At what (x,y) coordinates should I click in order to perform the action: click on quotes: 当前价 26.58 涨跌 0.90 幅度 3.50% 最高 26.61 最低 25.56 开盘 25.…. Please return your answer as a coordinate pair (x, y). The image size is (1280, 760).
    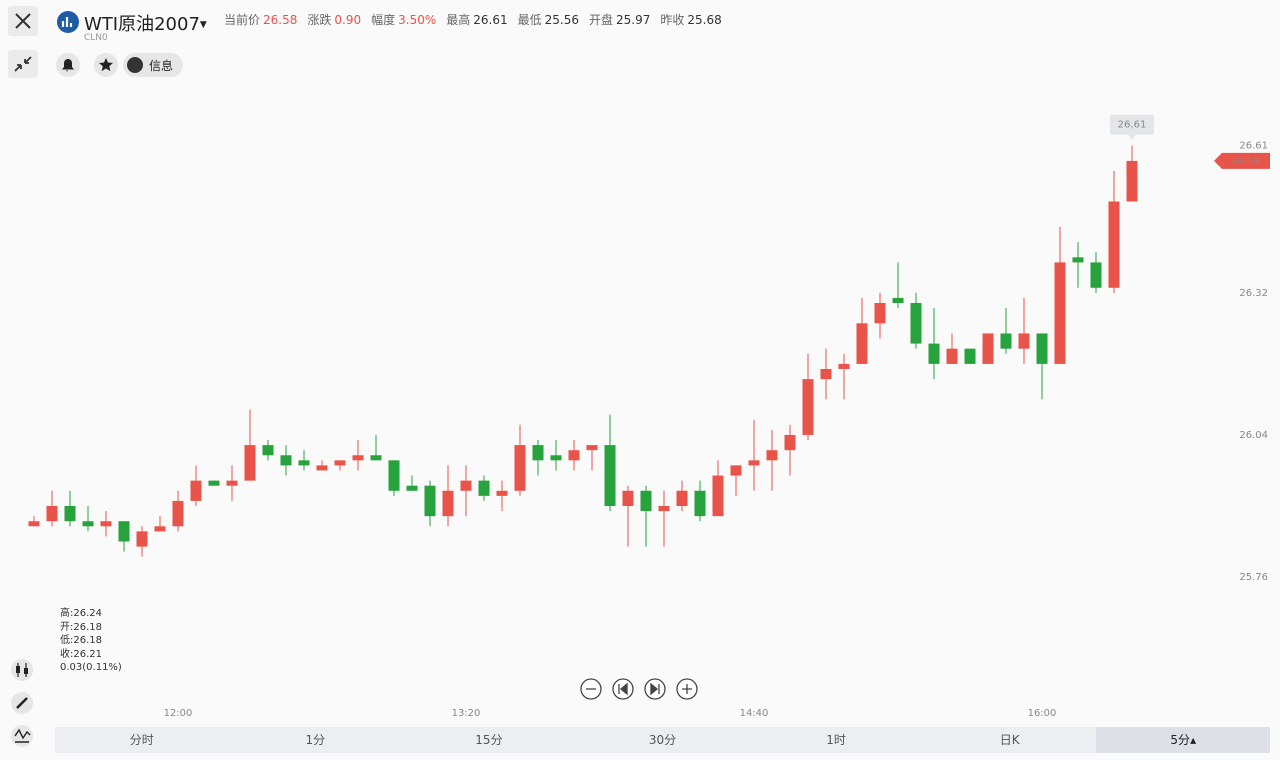
    Looking at the image, I should click on (473, 19).